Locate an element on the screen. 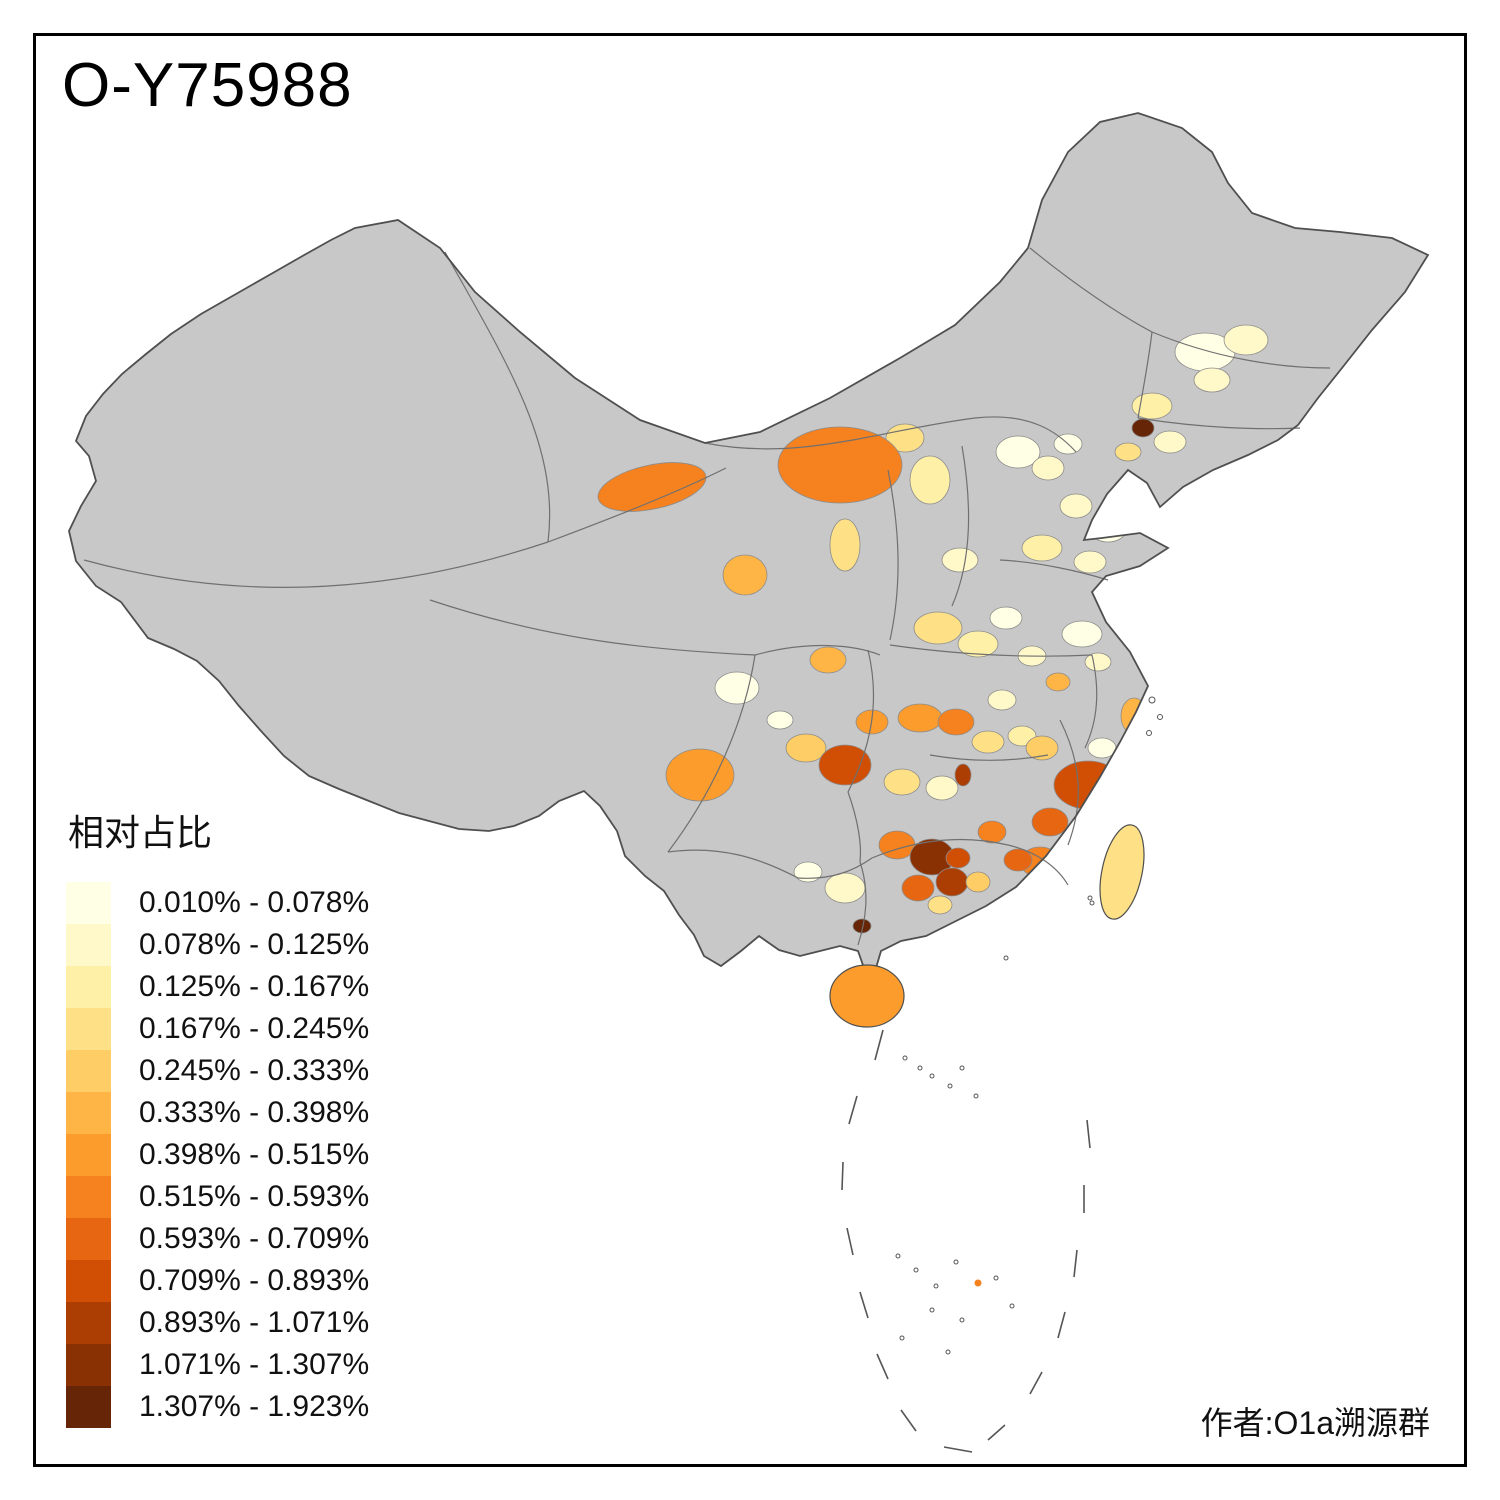 The image size is (1500, 1500). legend-item: 0.078% - 0.125% is located at coordinates (217, 945).